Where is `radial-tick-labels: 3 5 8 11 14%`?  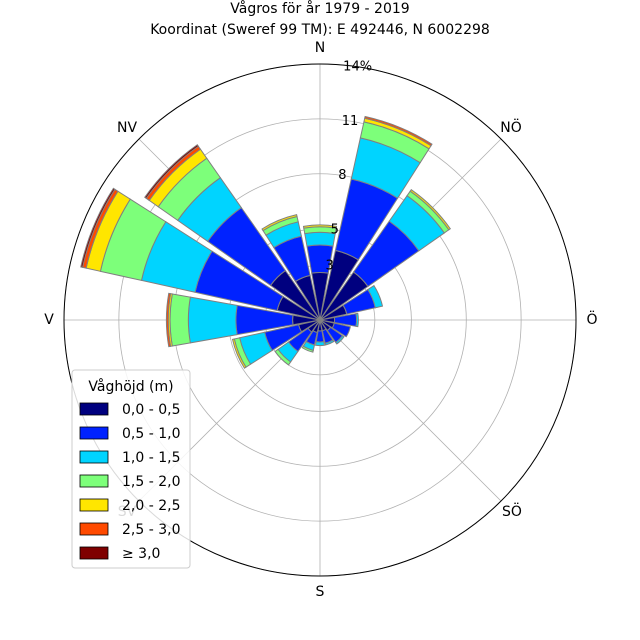 radial-tick-labels: 3 5 8 11 14% is located at coordinates (348, 166).